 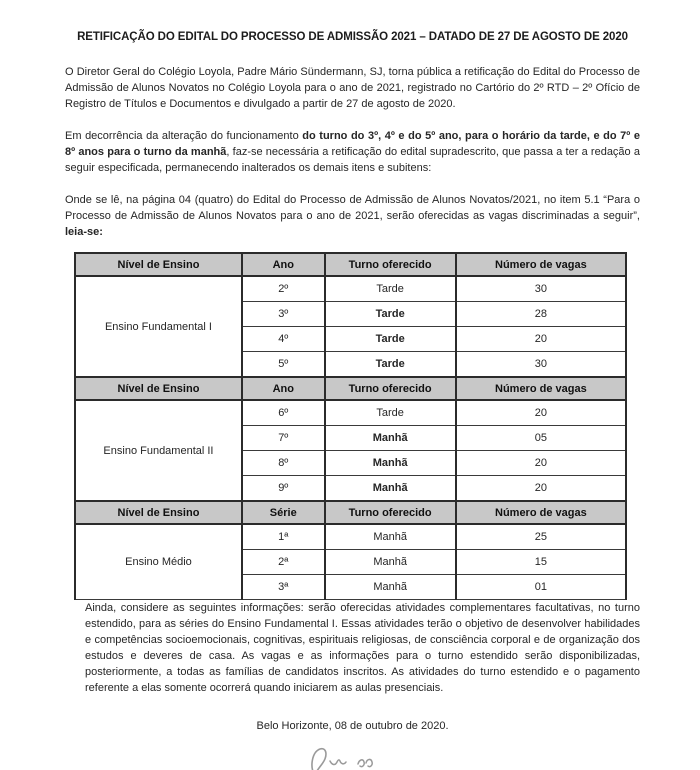 What do you see at coordinates (541, 536) in the screenshot?
I see `vacancies-cell: 25` at bounding box center [541, 536].